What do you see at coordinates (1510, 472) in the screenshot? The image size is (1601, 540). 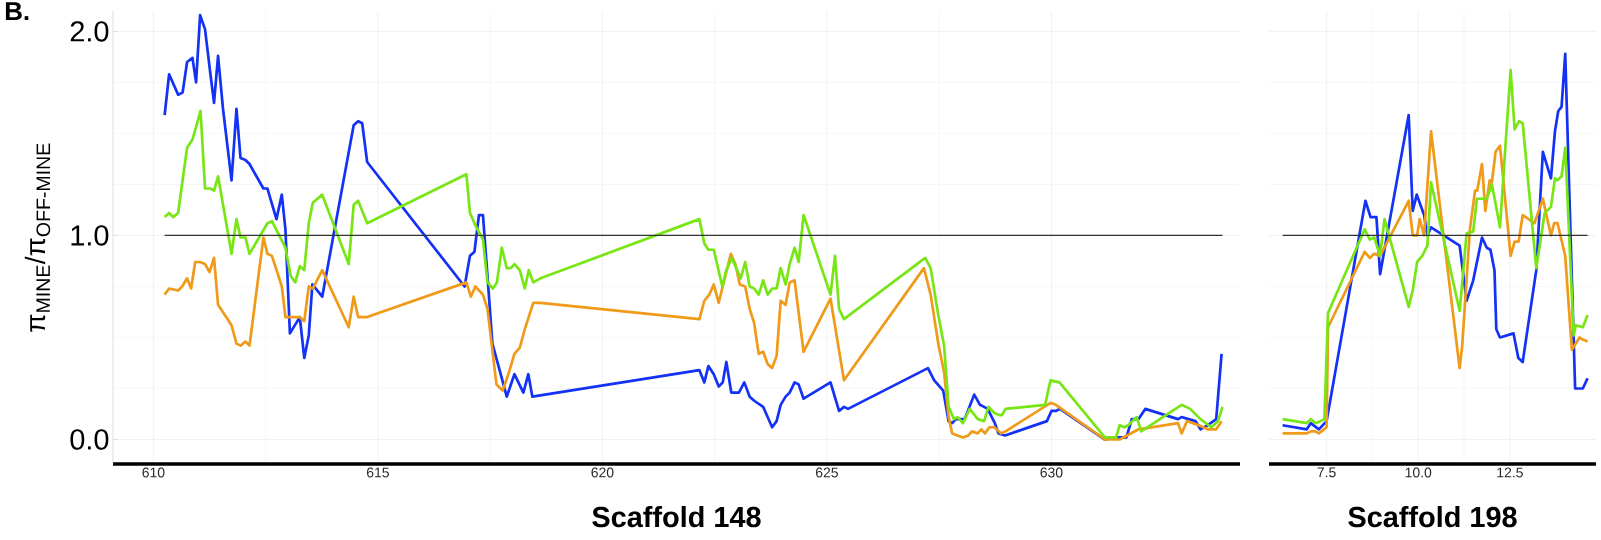 I see `x-tick-label: 12.5` at bounding box center [1510, 472].